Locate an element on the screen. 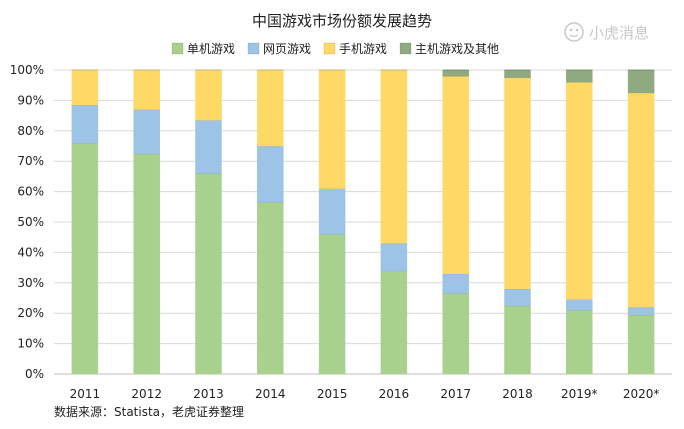 The image size is (684, 429). bar-stack-2012 is located at coordinates (146, 222).